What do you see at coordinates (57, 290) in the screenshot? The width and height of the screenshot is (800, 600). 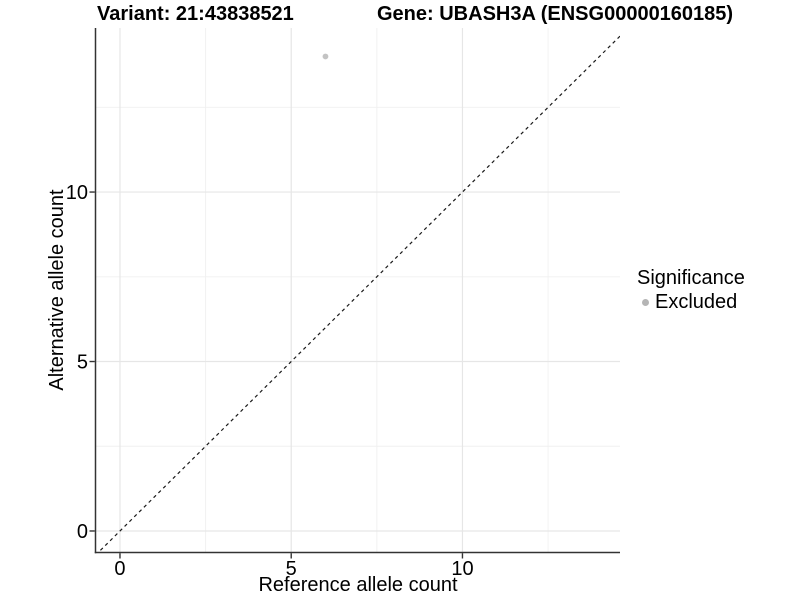 I see `y-axis-title: Alternative allele count` at bounding box center [57, 290].